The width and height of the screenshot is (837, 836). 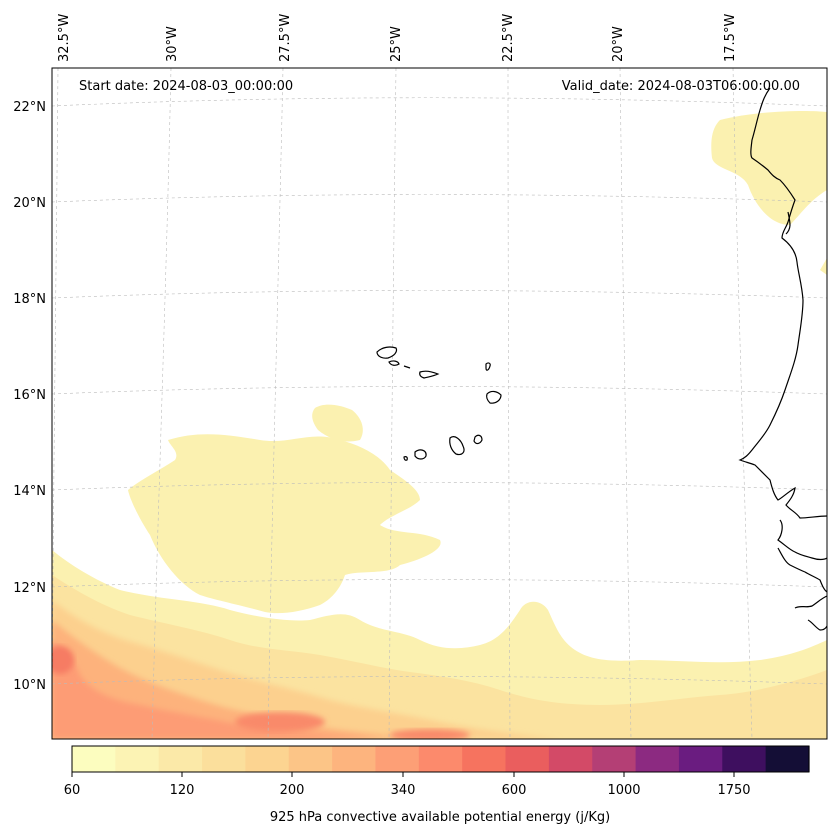 I want to click on lat-label: 22°N, so click(x=29, y=107).